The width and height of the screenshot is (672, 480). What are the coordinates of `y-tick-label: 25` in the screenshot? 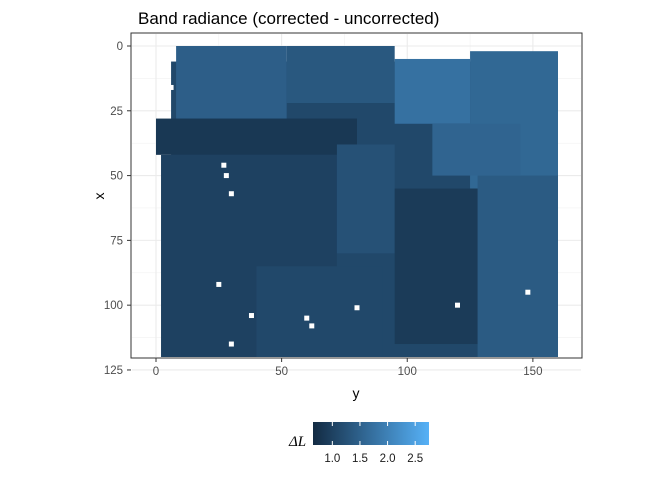 It's located at (116, 112).